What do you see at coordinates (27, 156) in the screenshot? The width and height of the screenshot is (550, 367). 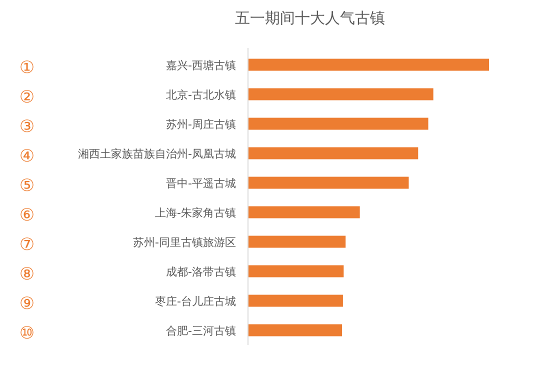 I see `annotation: ④` at bounding box center [27, 156].